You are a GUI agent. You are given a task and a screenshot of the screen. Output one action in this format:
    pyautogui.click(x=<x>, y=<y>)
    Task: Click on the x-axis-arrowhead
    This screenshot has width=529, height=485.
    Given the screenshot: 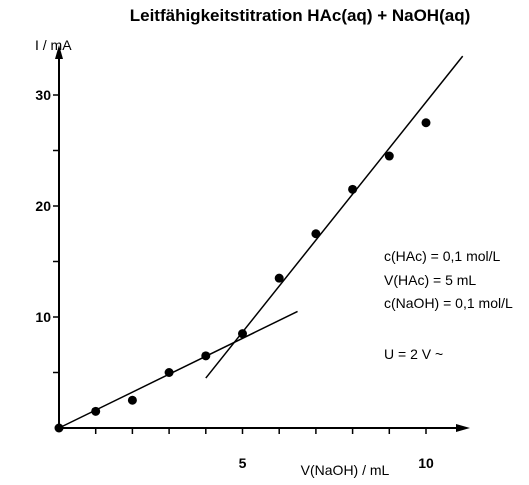 What is the action you would take?
    pyautogui.click(x=463, y=428)
    